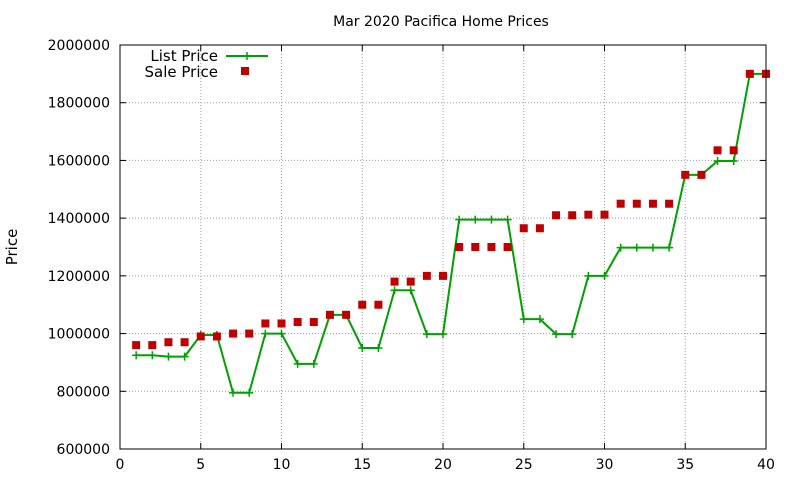 This screenshot has width=800, height=480. I want to click on legend: List Price Sale Price, so click(206, 64).